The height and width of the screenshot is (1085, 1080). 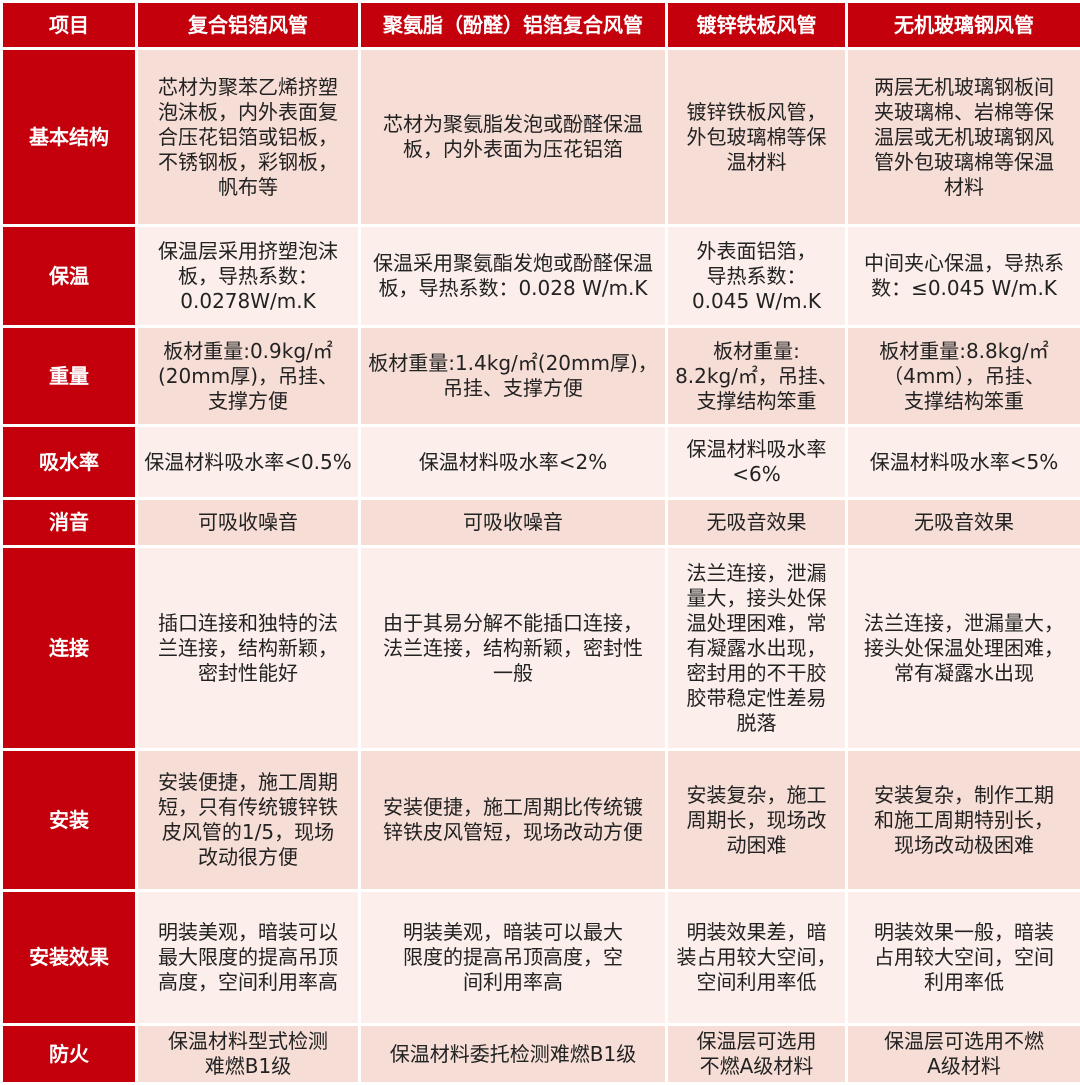 What do you see at coordinates (69, 462) in the screenshot?
I see `row-label: 吸水率` at bounding box center [69, 462].